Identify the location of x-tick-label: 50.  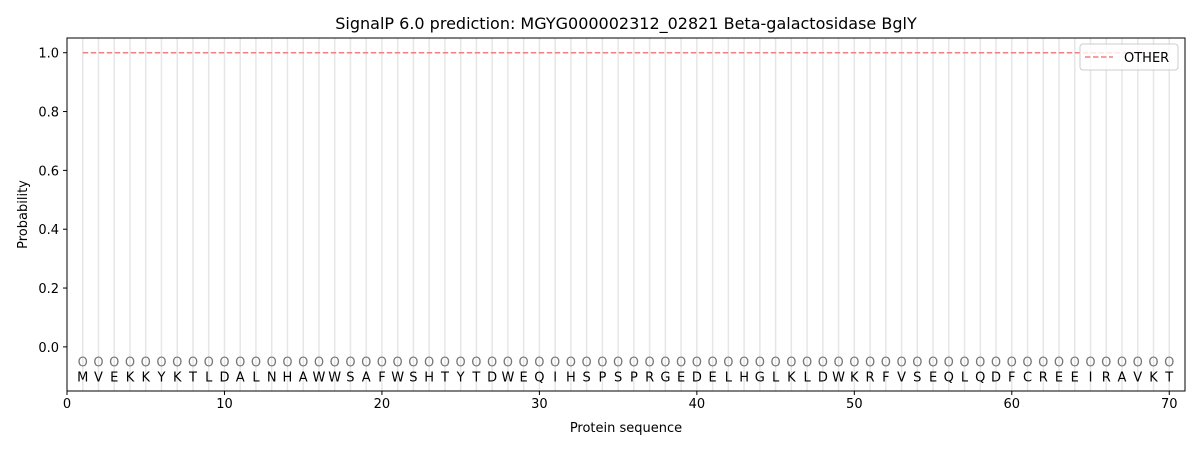
(854, 404).